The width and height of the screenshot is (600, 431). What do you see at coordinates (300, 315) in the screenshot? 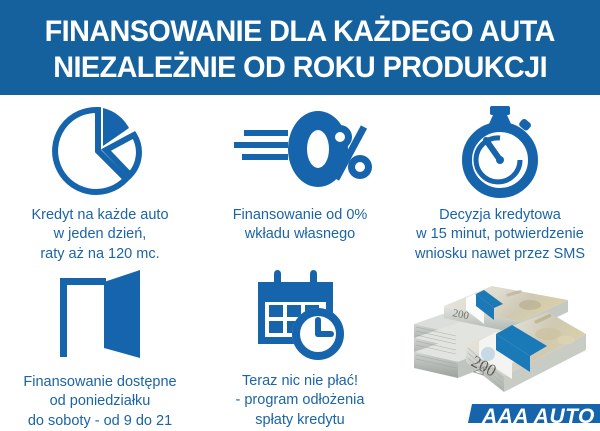
I see `calendar-clock-icon` at bounding box center [300, 315].